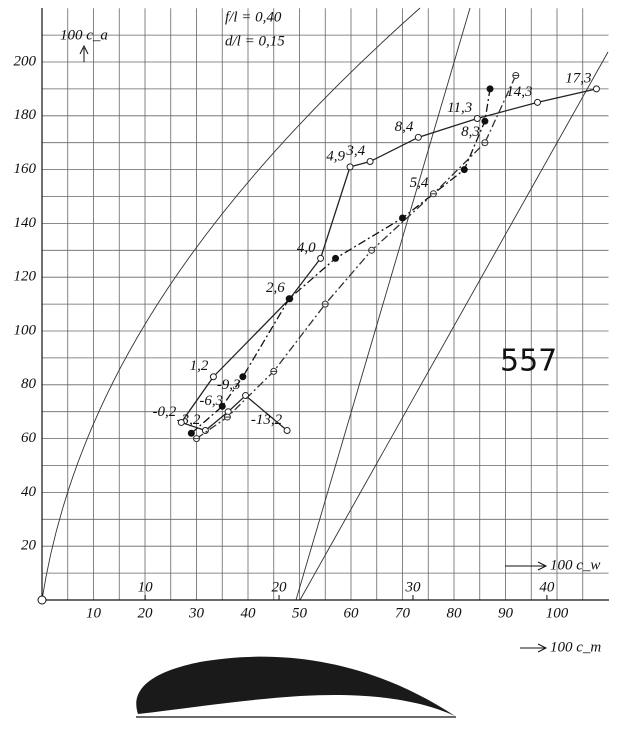  What do you see at coordinates (335, 156) in the screenshot?
I see `point-label: 4,9` at bounding box center [335, 156].